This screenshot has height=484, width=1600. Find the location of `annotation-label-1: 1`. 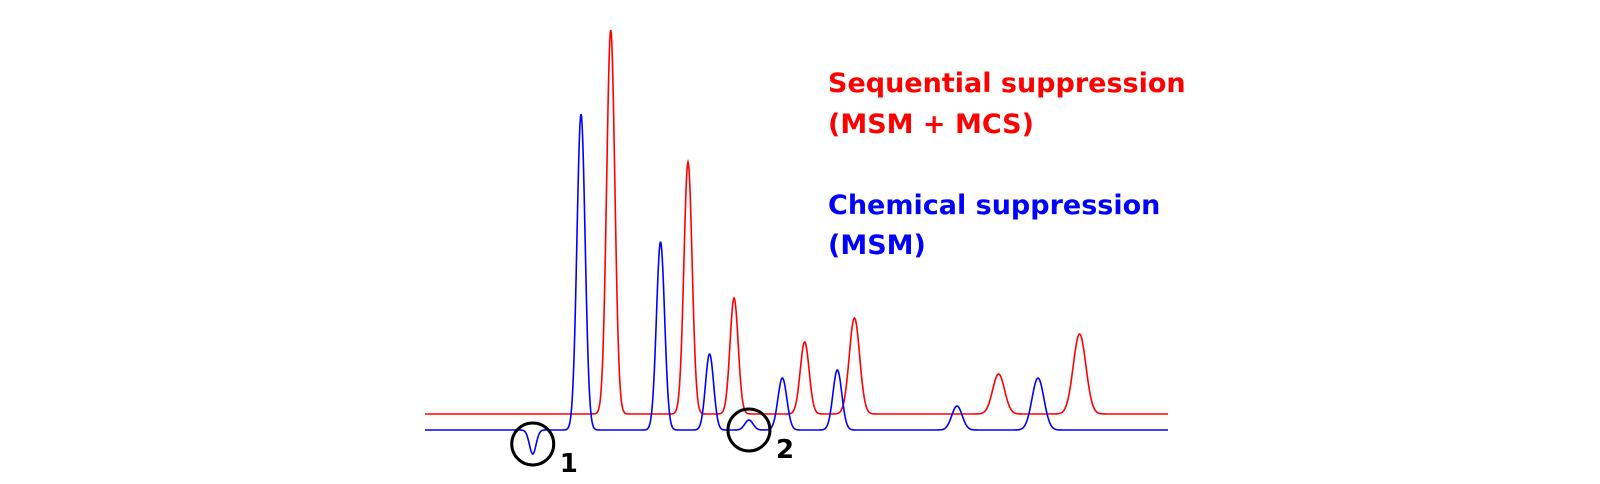

annotation-label-1: 1 is located at coordinates (569, 464).